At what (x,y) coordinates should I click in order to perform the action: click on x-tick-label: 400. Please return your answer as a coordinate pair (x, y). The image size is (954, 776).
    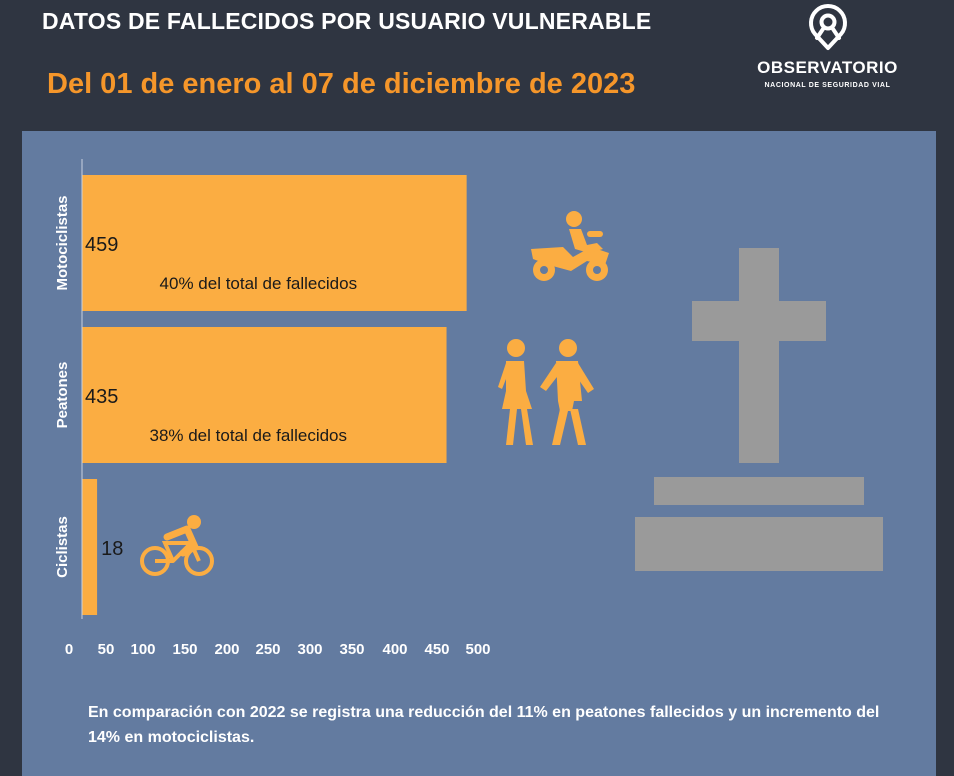
    Looking at the image, I should click on (394, 649).